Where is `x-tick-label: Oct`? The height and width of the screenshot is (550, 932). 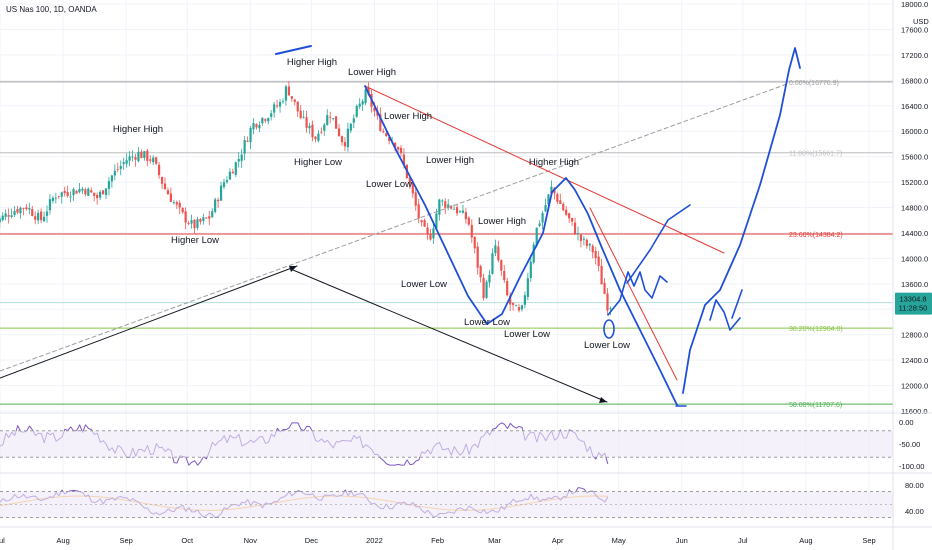
x-tick-label: Oct is located at coordinates (187, 540).